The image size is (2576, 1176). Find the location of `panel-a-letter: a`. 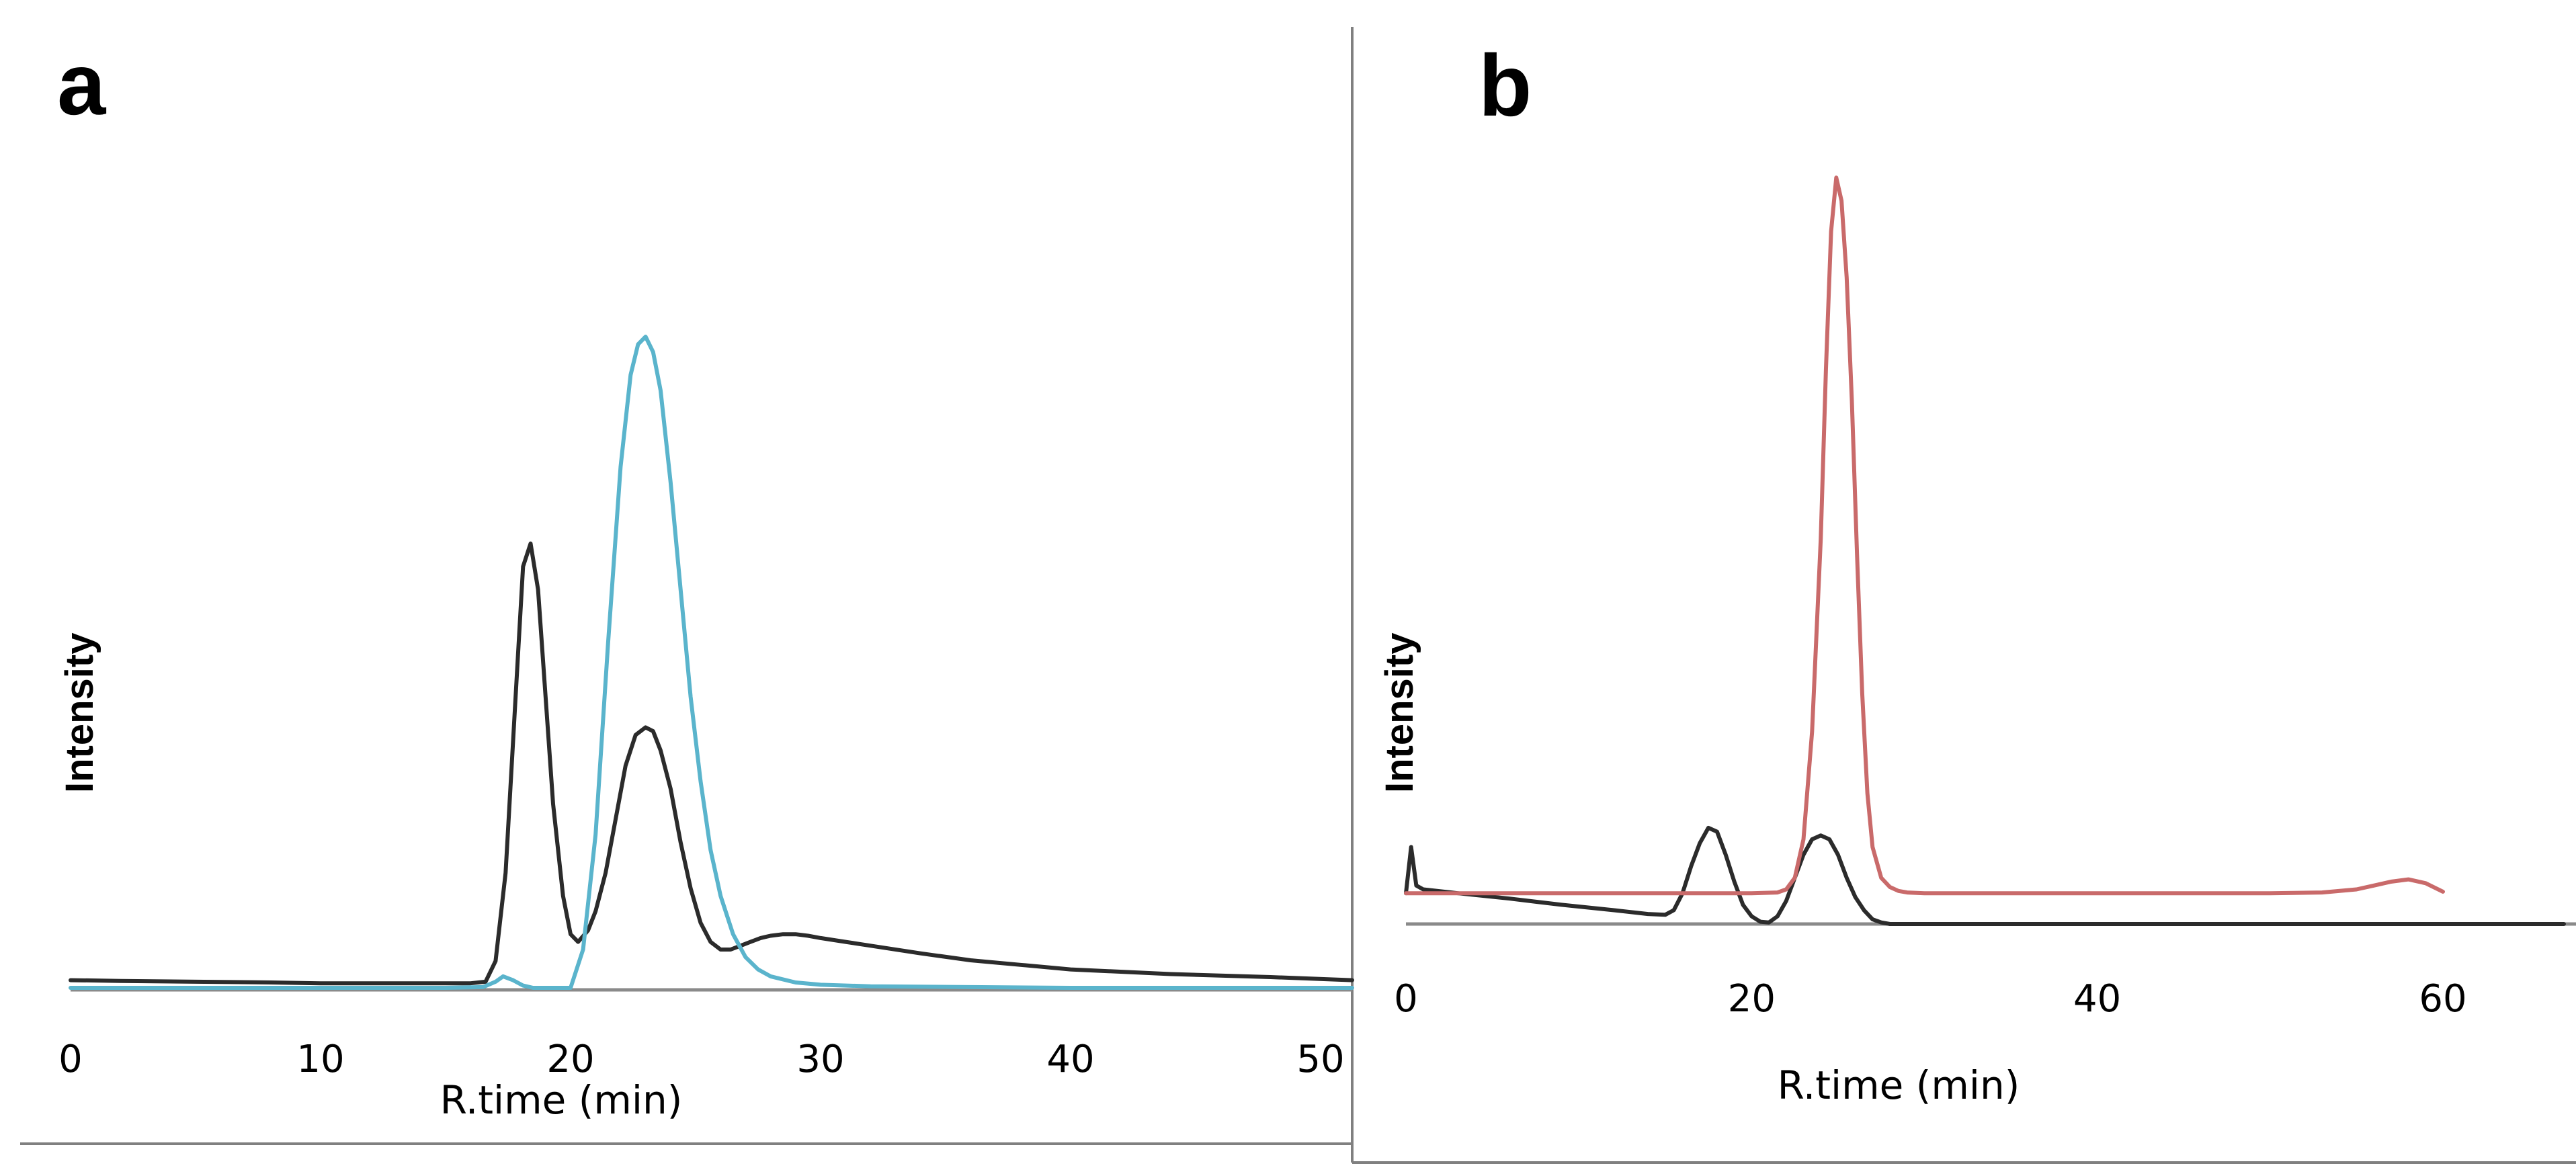

panel-a-letter: a is located at coordinates (82, 84).